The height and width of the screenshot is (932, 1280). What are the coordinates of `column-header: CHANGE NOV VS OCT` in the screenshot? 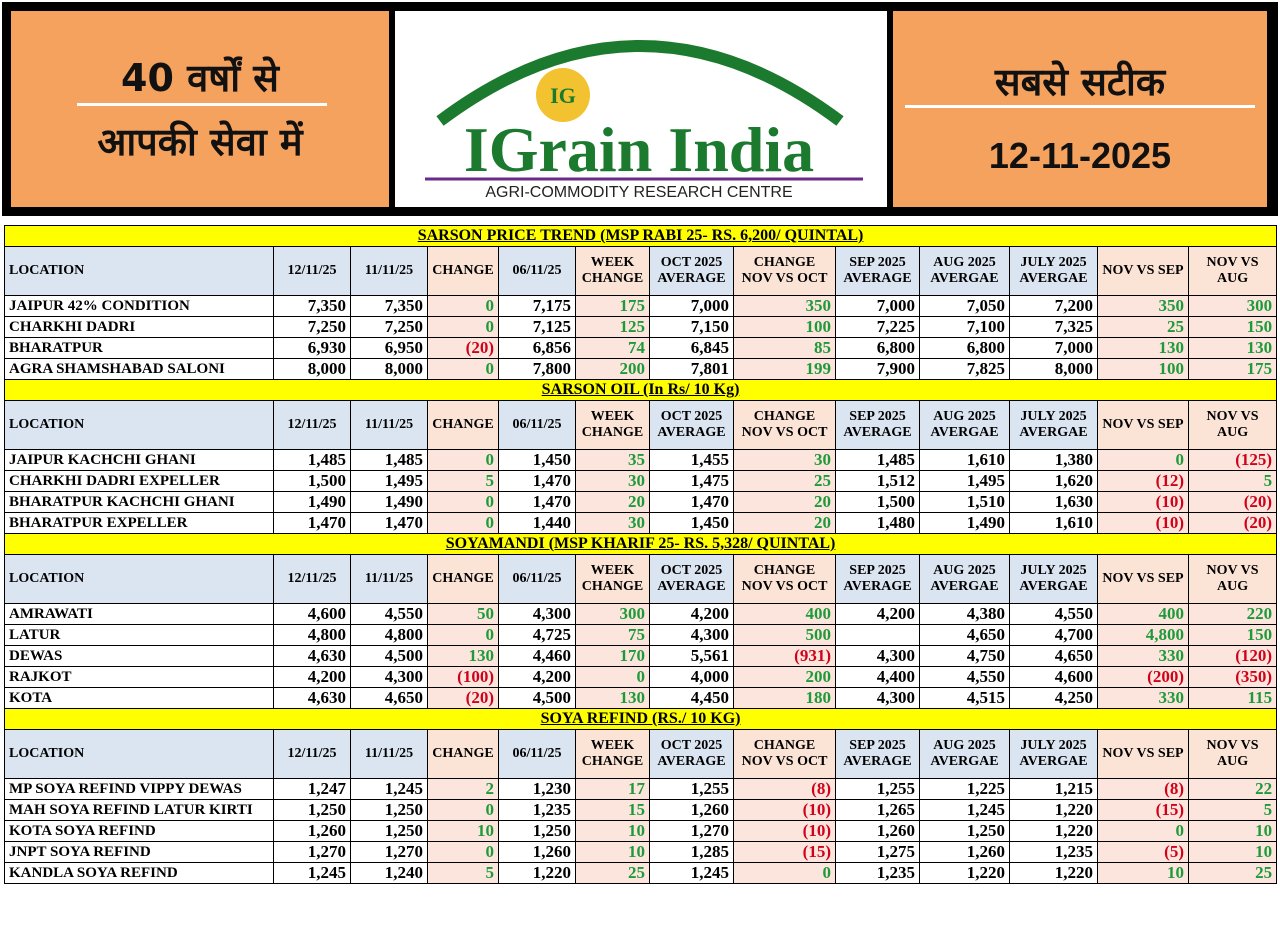 It's located at (784, 754).